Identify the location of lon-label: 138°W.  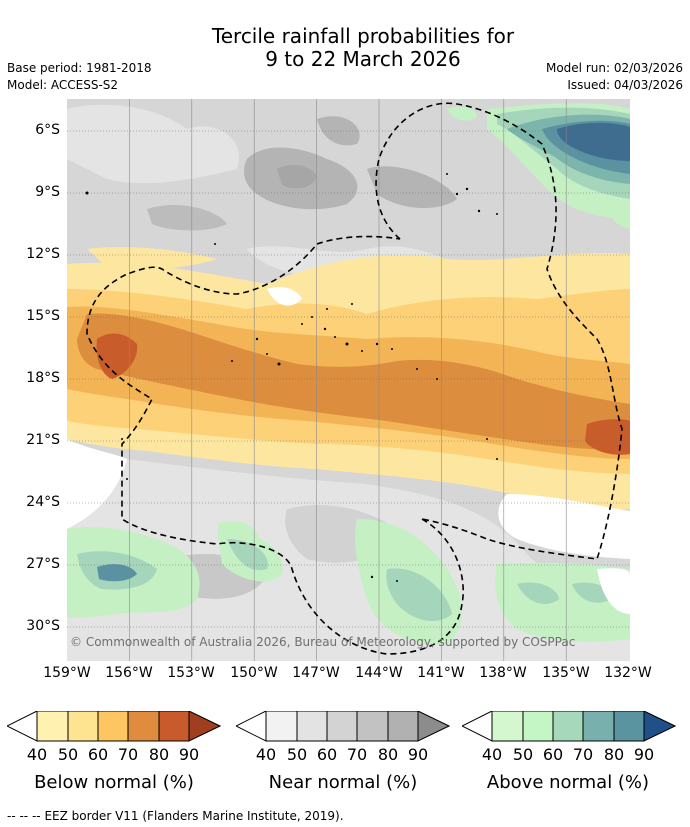
(503, 673).